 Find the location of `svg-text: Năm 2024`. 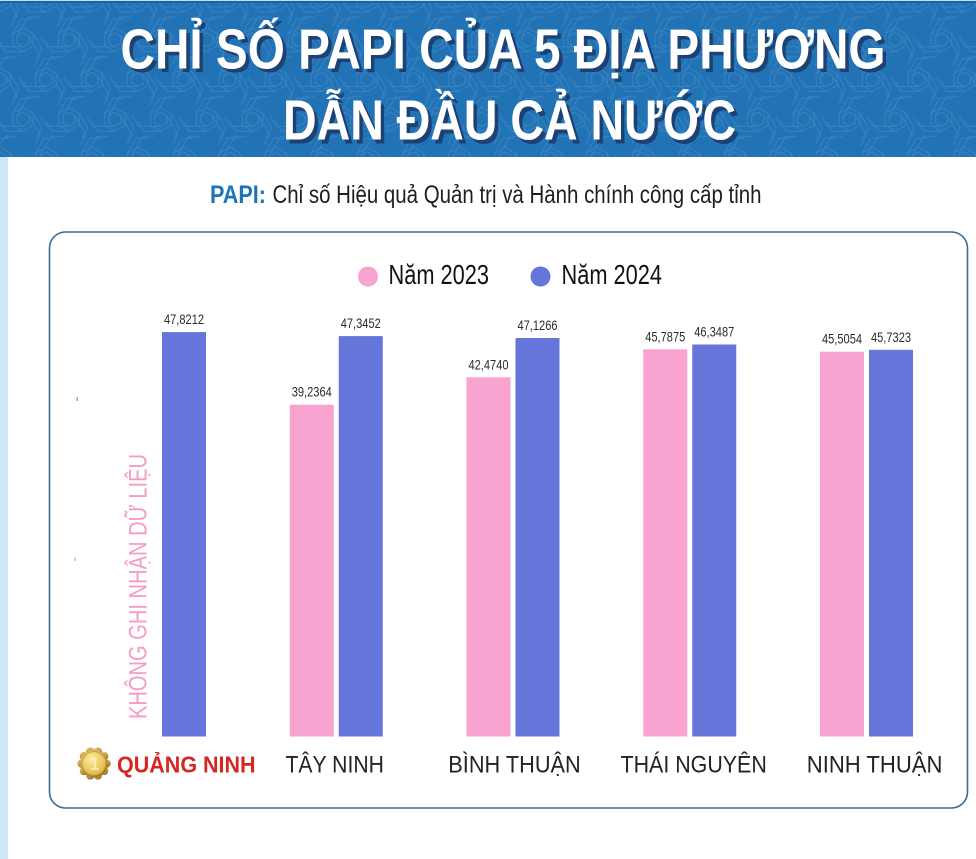

svg-text: Năm 2024 is located at coordinates (612, 274).